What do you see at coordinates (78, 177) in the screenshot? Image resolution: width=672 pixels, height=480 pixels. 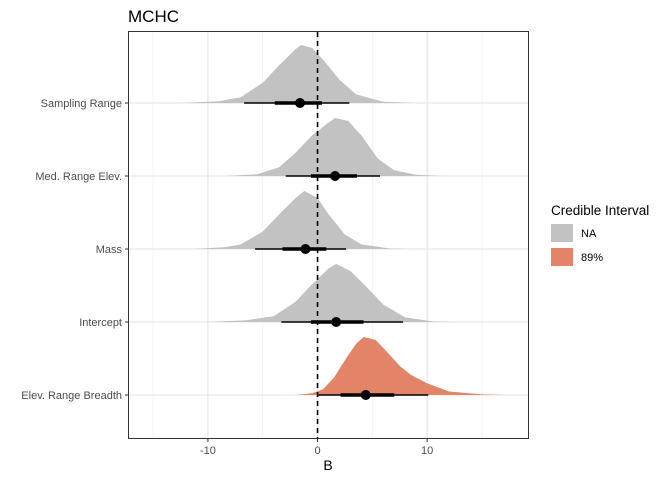 I see `y-tick-label: Med. Range Elev.` at bounding box center [78, 177].